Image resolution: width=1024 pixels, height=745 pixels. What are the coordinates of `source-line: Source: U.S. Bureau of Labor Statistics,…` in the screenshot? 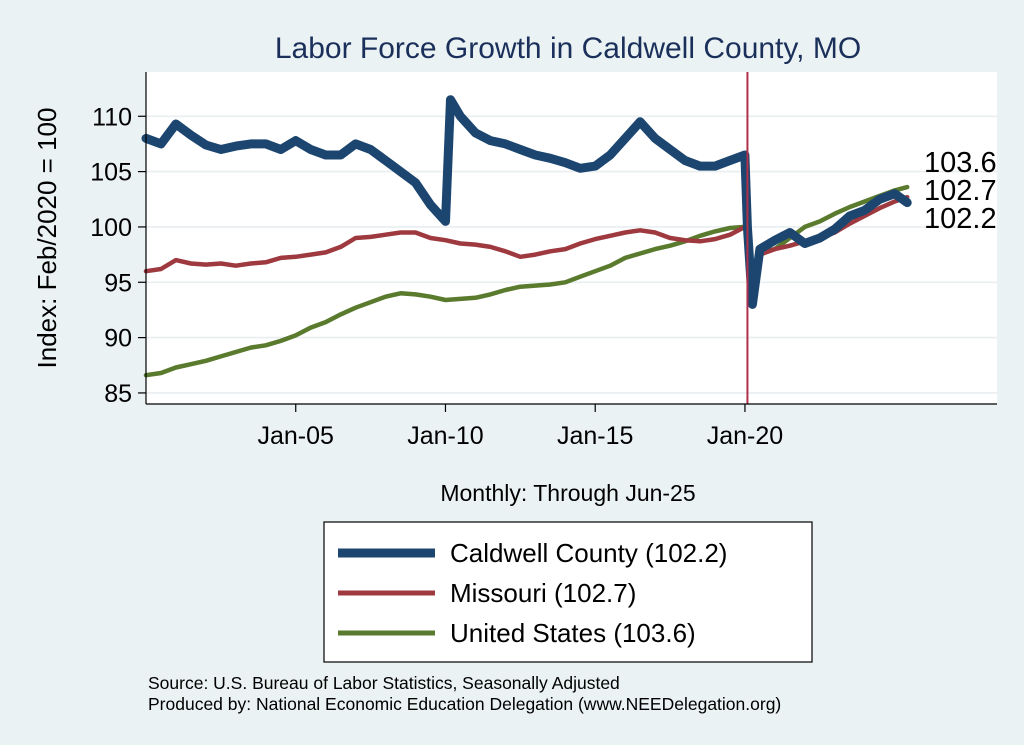 It's located at (384, 683).